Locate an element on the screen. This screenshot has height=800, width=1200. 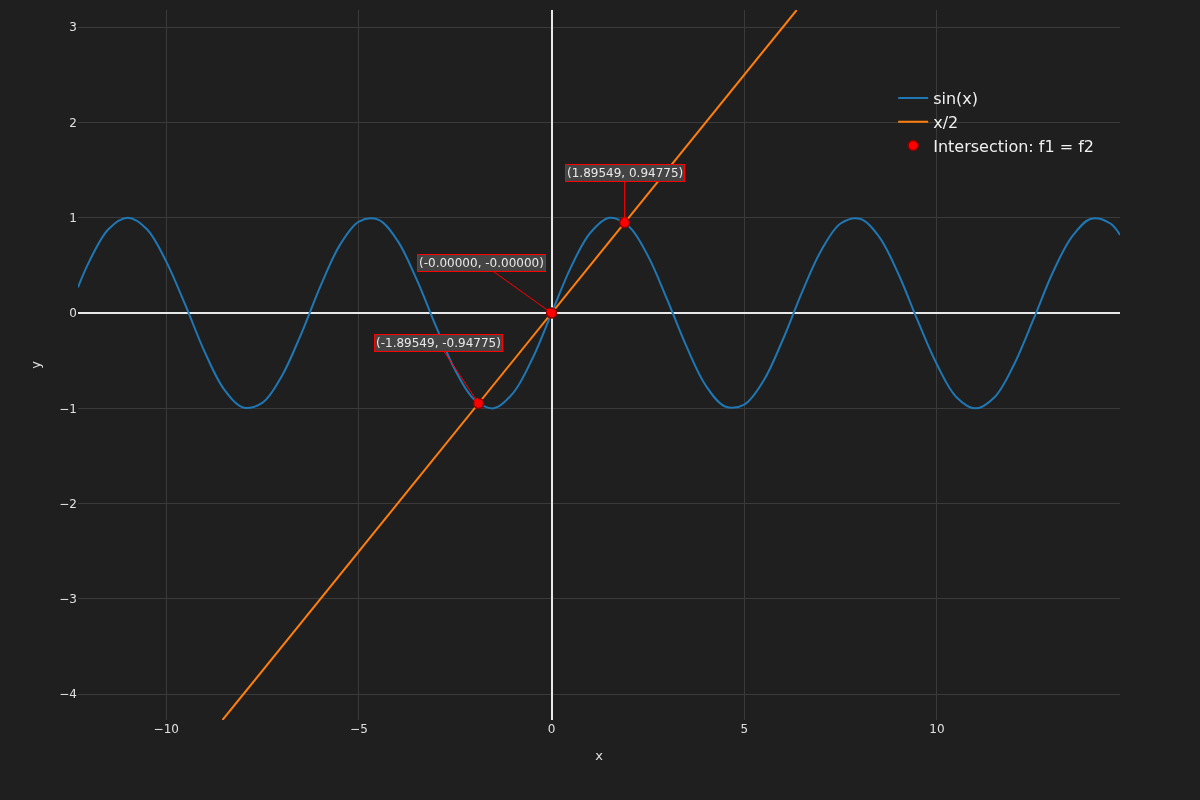
x-tick-label: 10 is located at coordinates (937, 729).